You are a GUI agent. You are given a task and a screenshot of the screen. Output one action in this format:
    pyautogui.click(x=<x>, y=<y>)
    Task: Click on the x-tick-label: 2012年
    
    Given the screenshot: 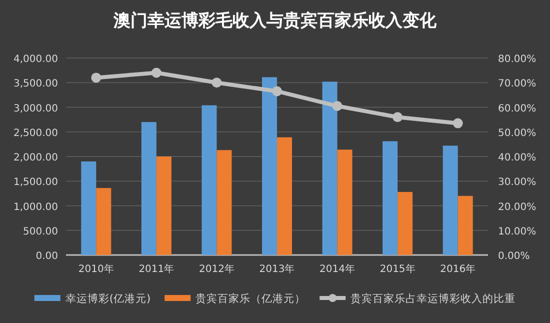 What is the action you would take?
    pyautogui.click(x=216, y=269)
    